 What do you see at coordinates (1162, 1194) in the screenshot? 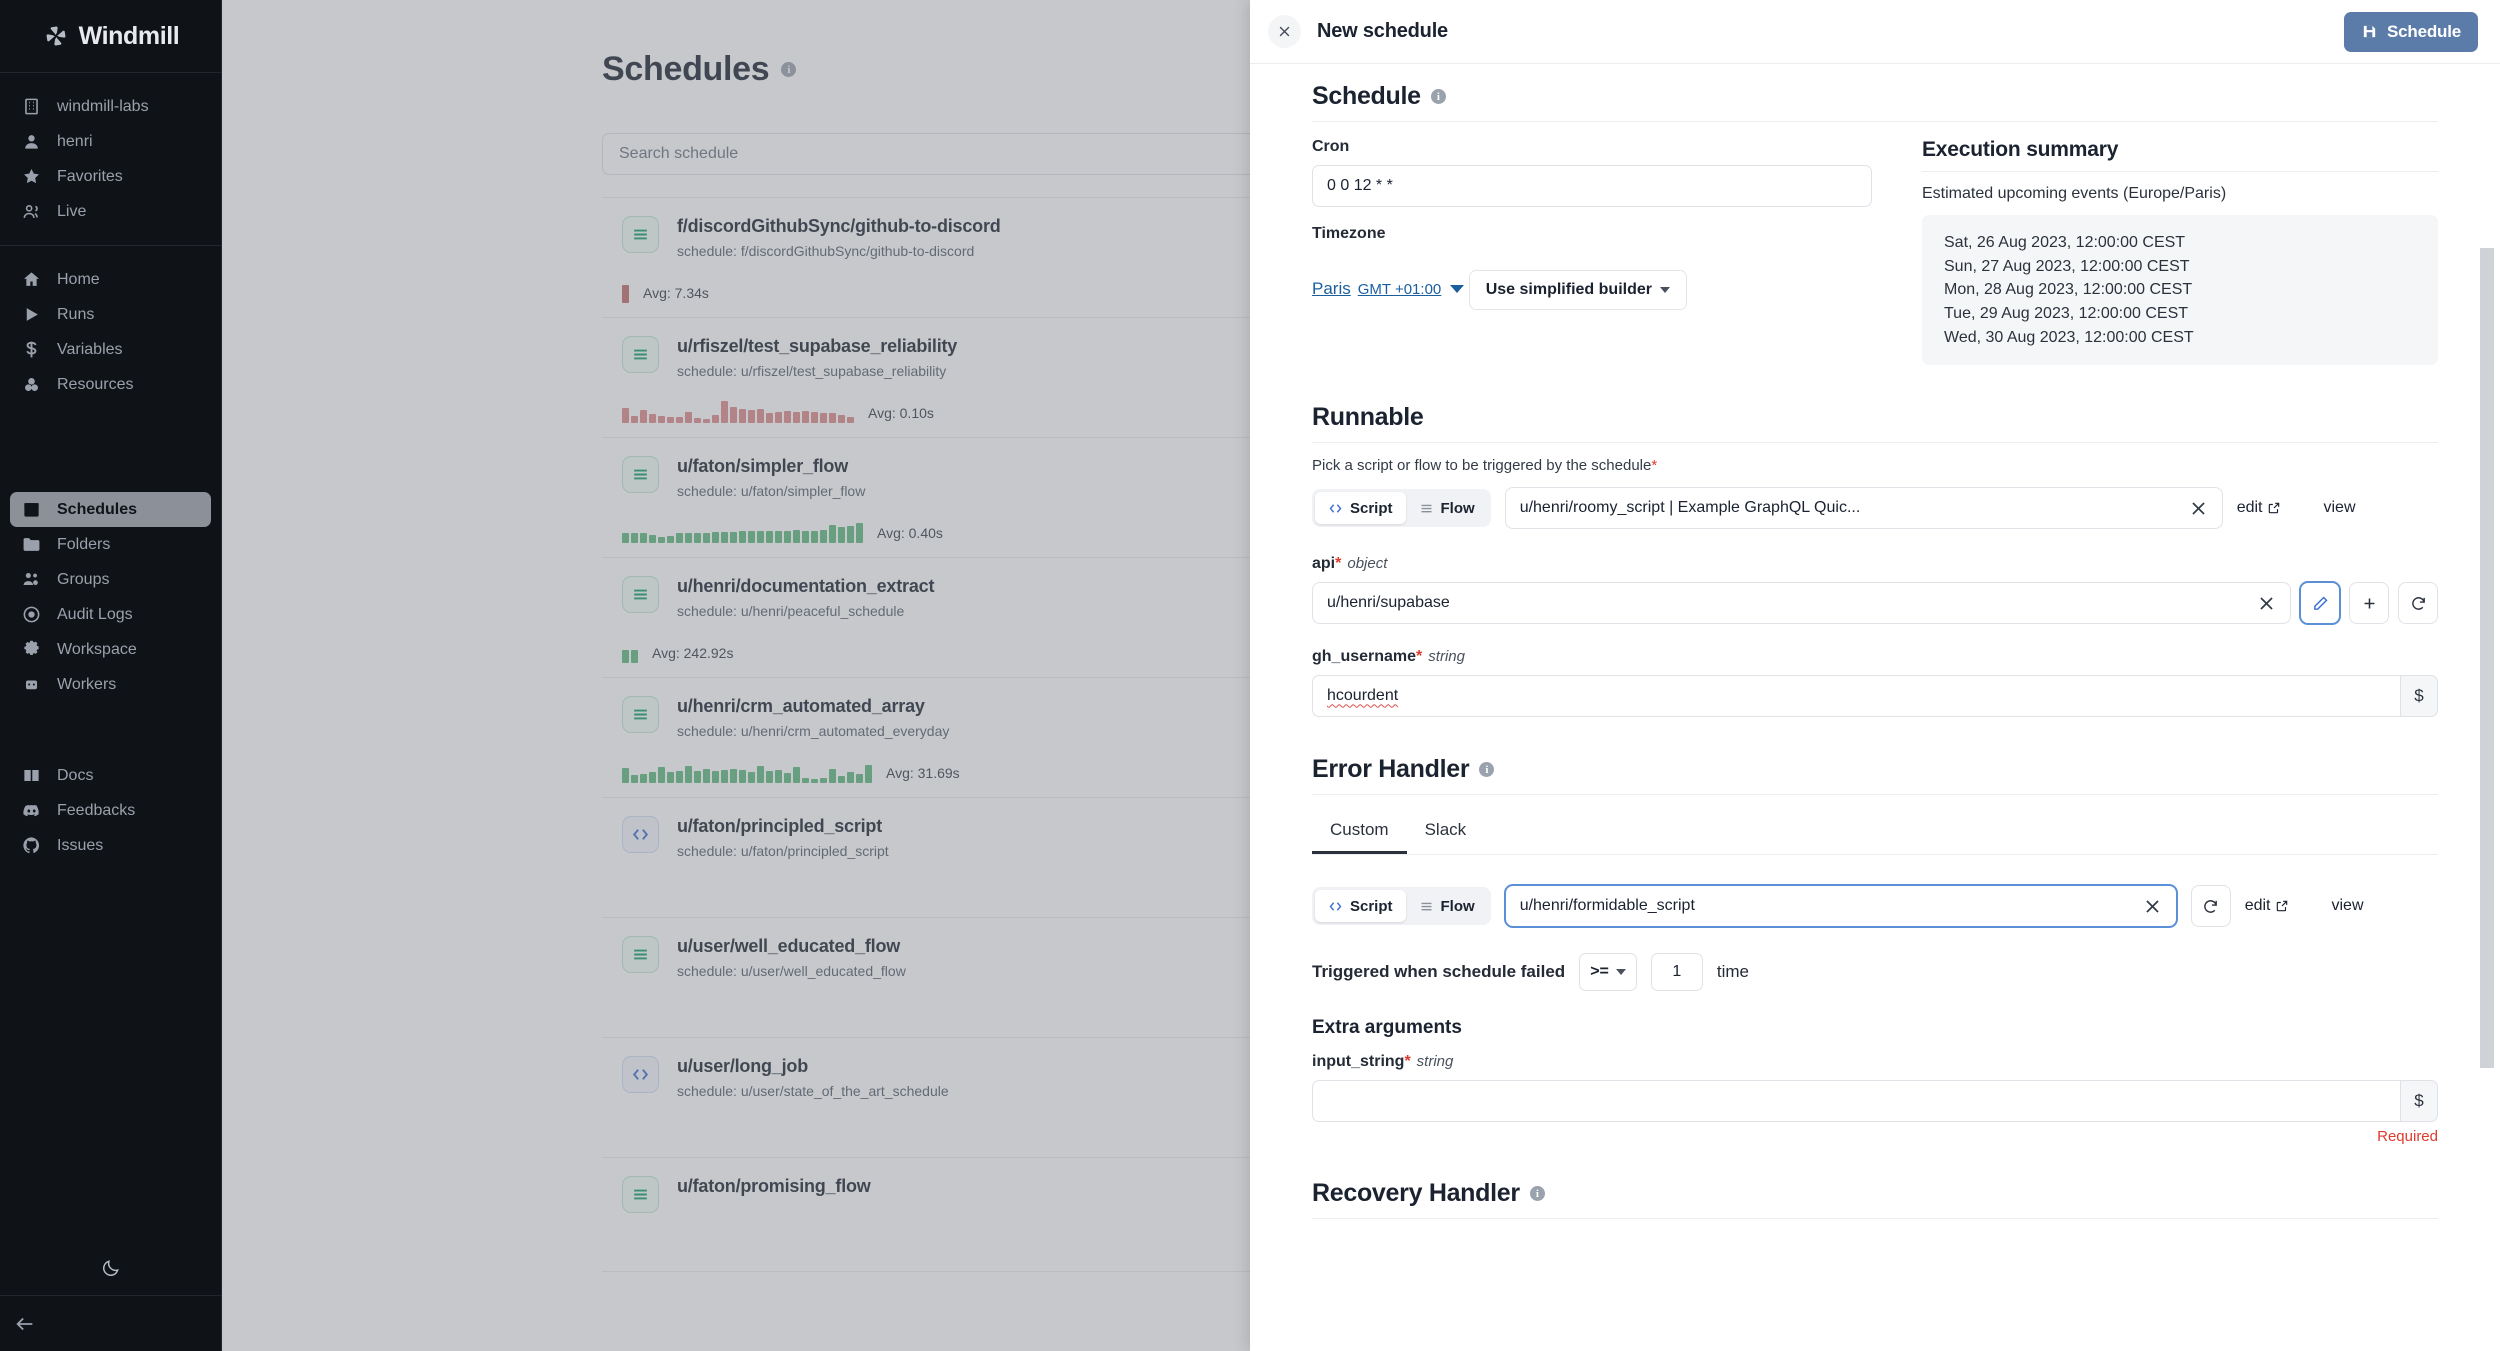
I see `schedule-item-head: u/faton/promising_flow` at bounding box center [1162, 1194].